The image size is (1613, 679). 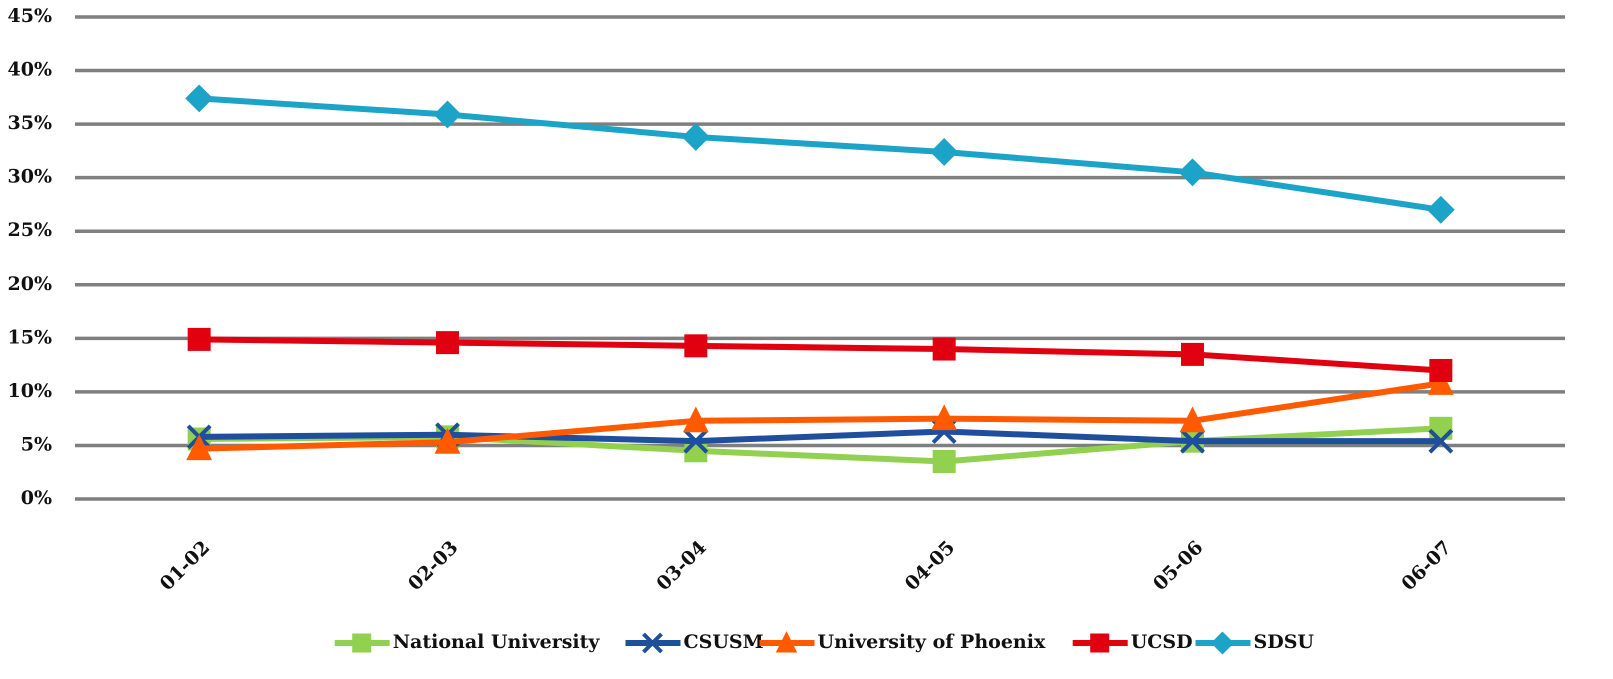 I want to click on y-tick-label: 25%, so click(x=30, y=230).